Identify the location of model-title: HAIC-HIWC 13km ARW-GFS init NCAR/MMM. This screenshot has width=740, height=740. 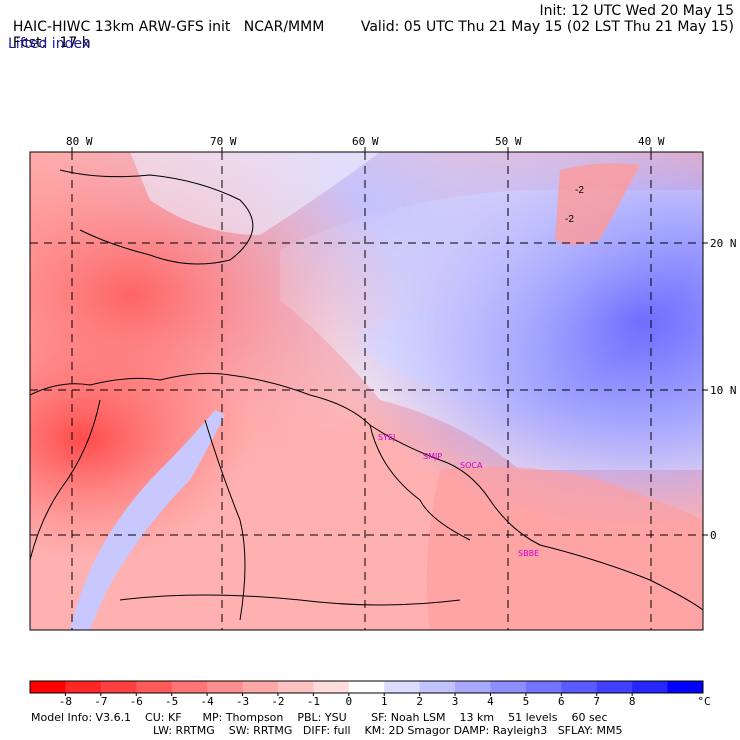
(164, 19).